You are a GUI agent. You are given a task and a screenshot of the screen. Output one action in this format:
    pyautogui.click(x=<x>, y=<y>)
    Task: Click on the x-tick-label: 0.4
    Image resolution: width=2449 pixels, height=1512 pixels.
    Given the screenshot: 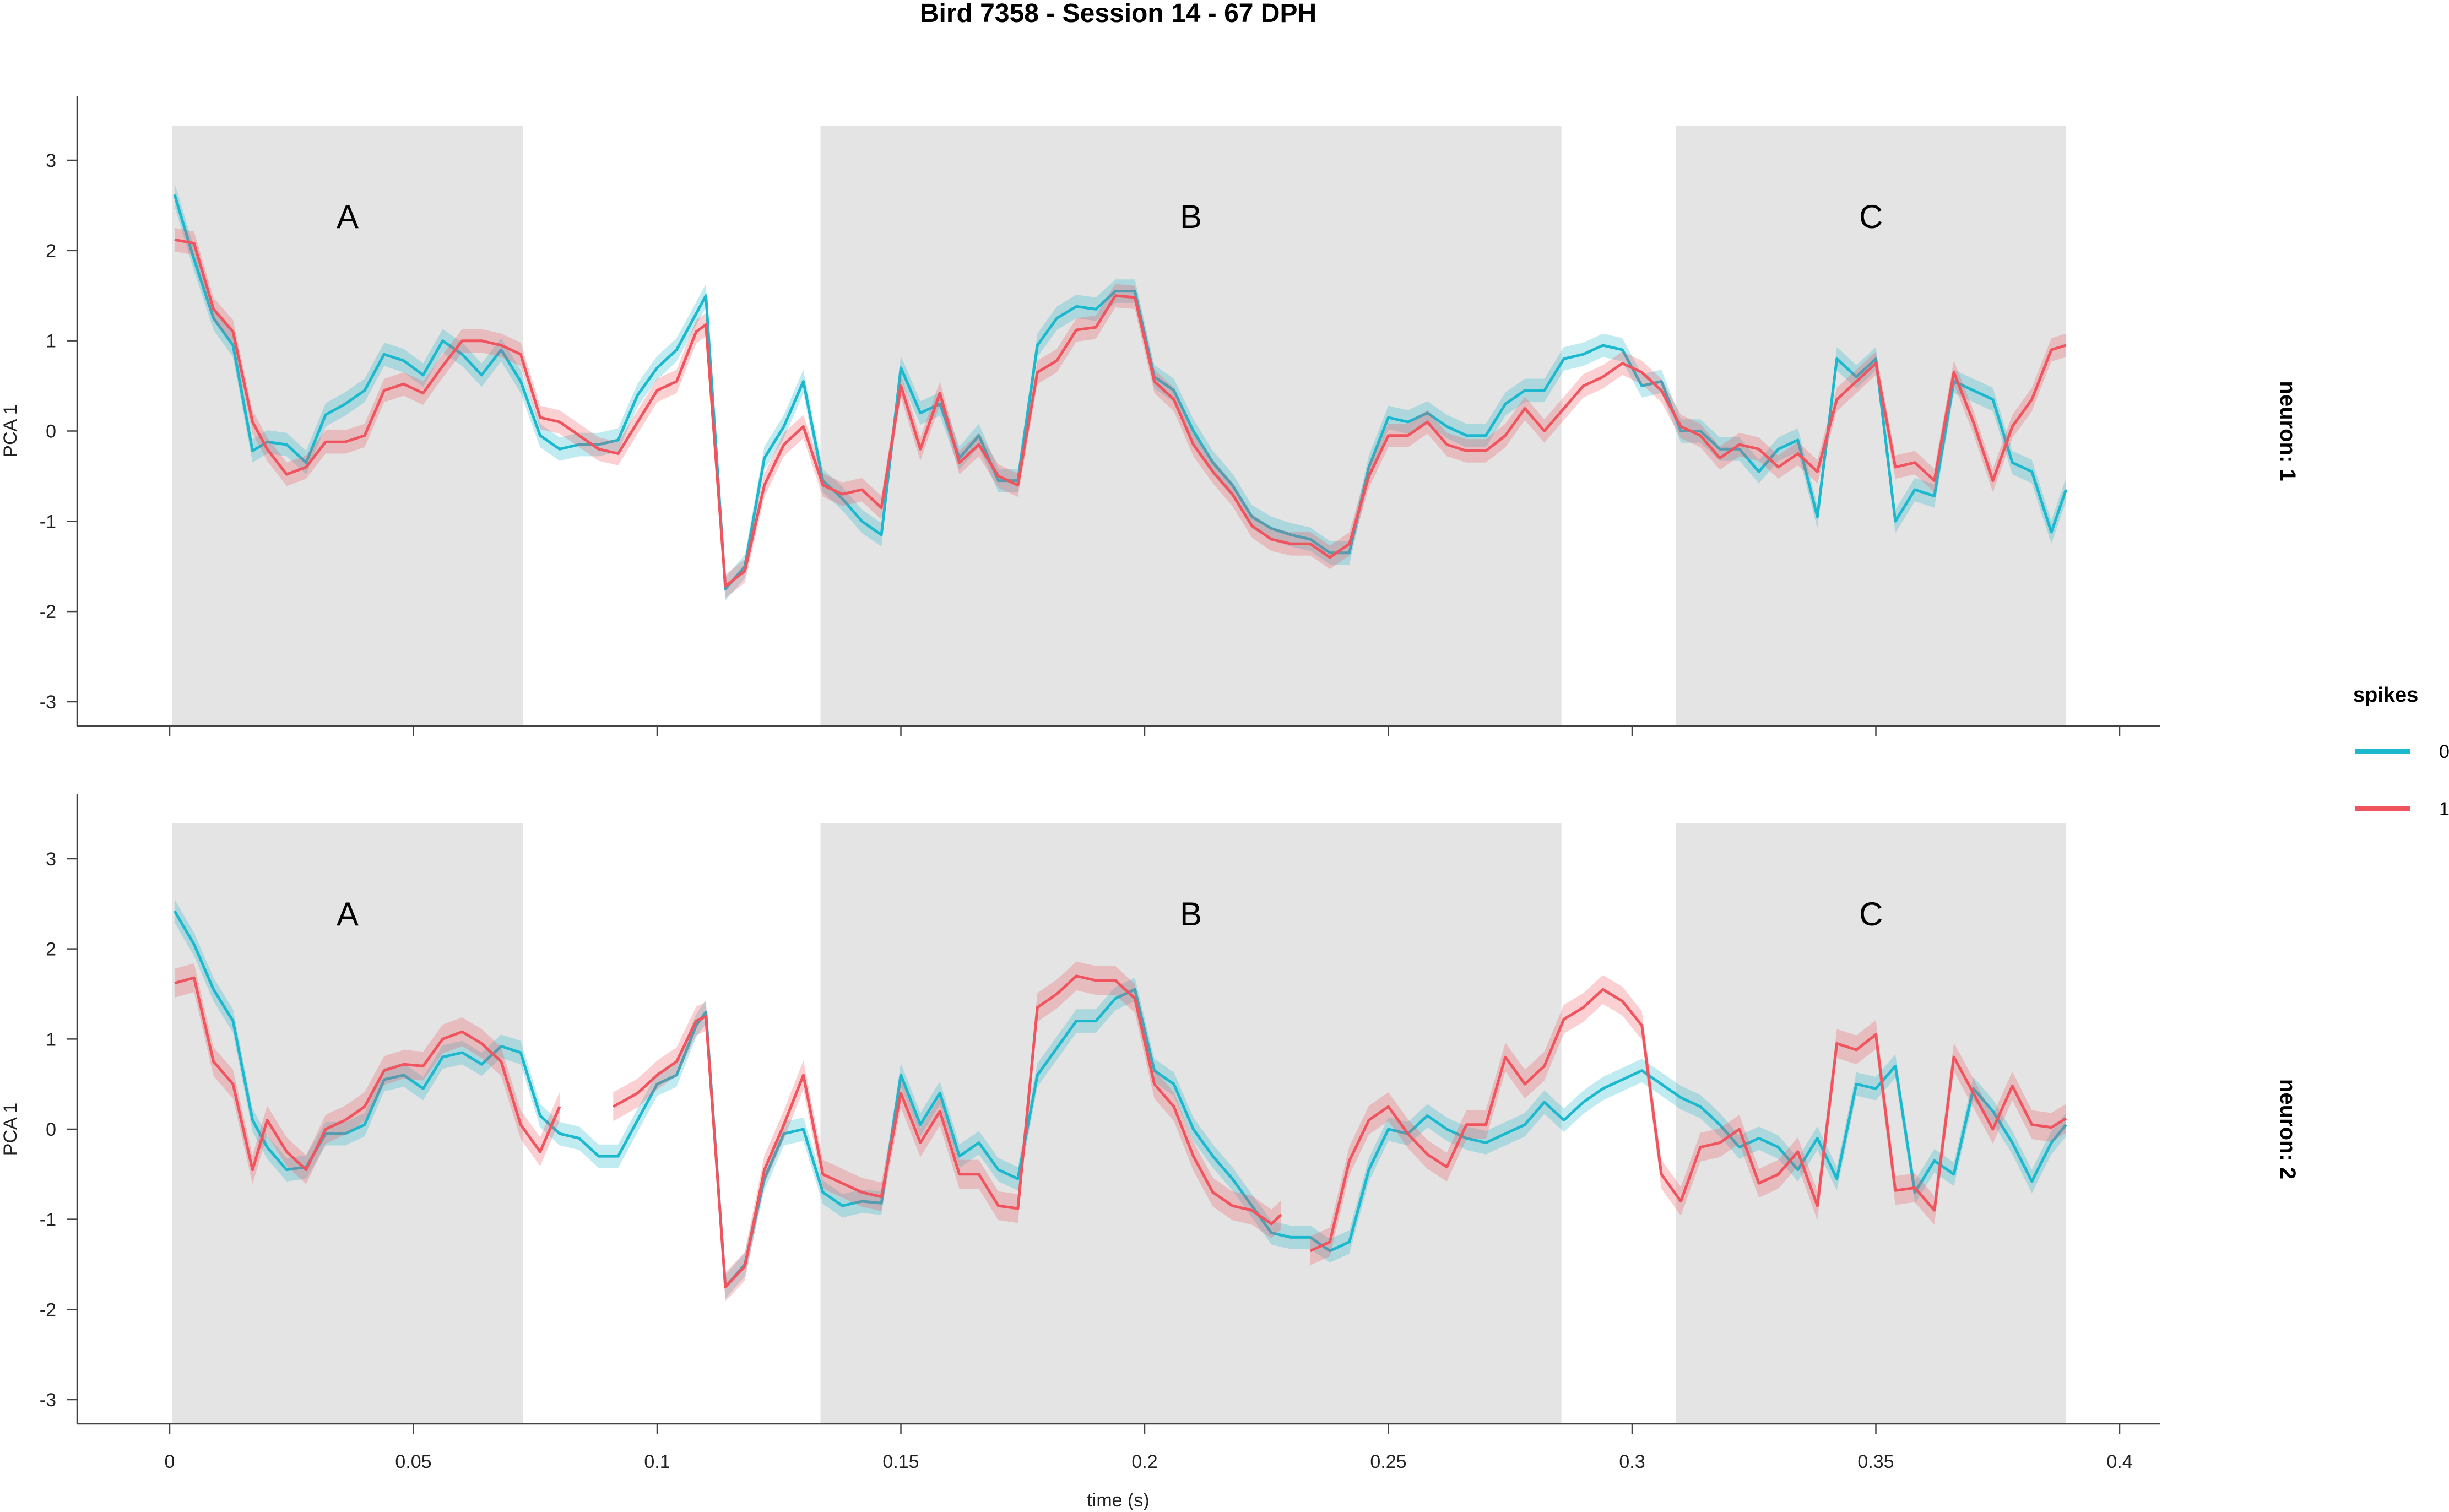 What is the action you would take?
    pyautogui.click(x=2119, y=1461)
    